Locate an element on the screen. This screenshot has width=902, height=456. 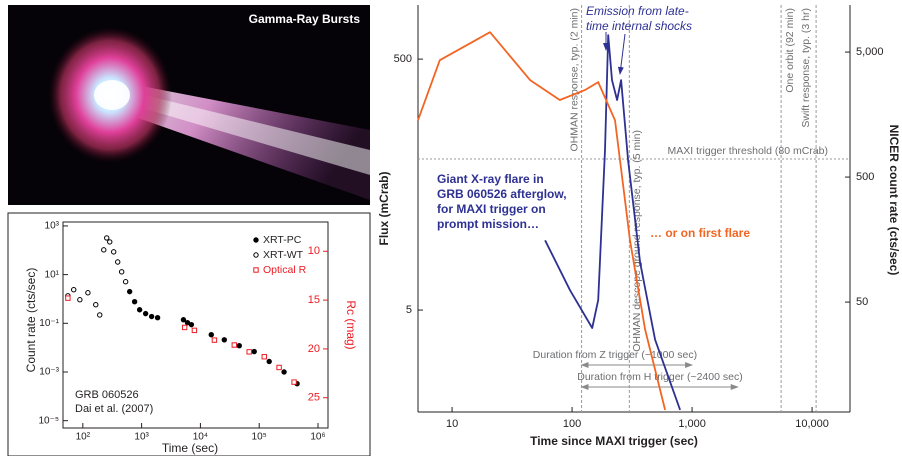
y-tick-label: 10¹ is located at coordinates (52, 274).